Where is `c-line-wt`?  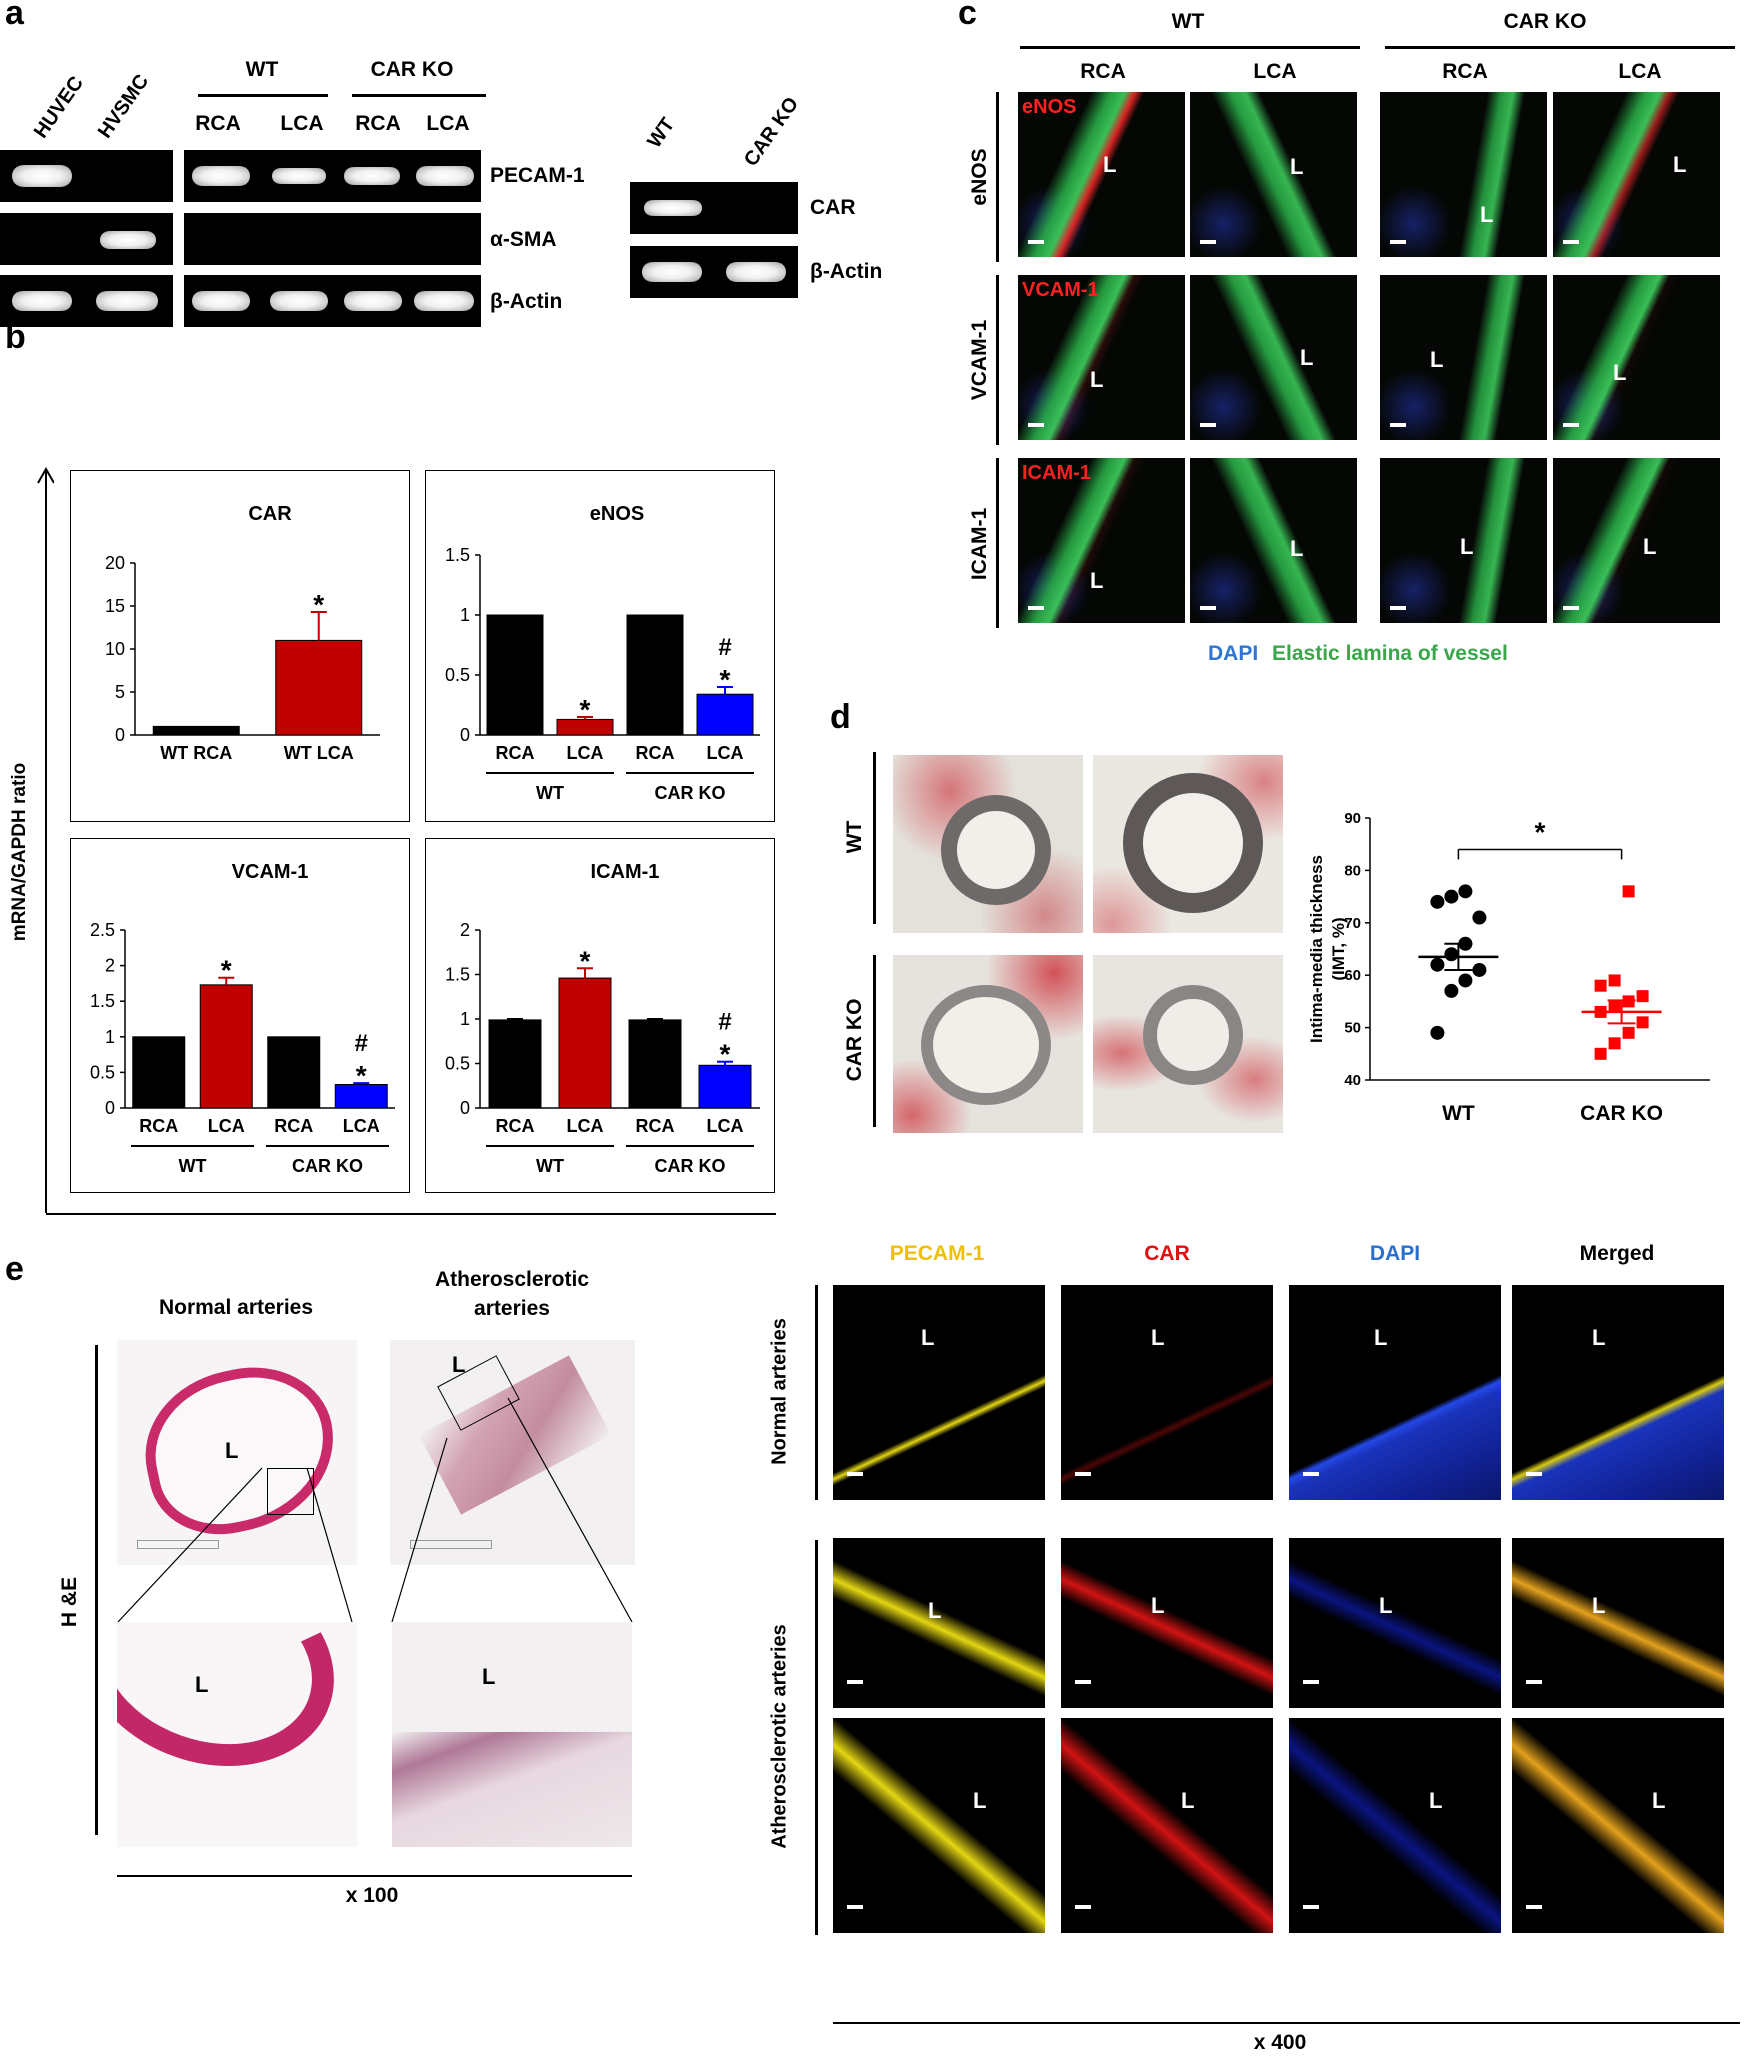
c-line-wt is located at coordinates (1190, 47).